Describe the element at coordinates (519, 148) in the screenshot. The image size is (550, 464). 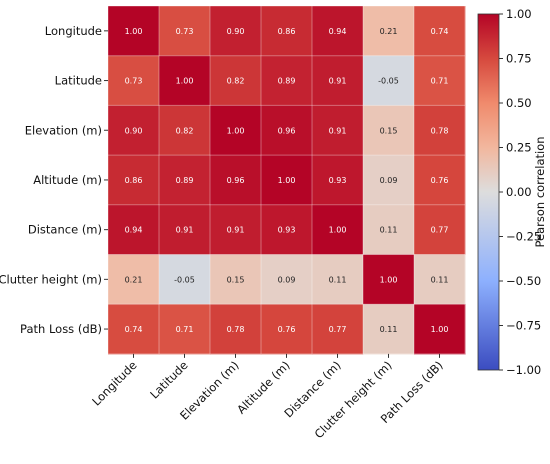
I see `colorbar-tick-label: 0.25` at that location.